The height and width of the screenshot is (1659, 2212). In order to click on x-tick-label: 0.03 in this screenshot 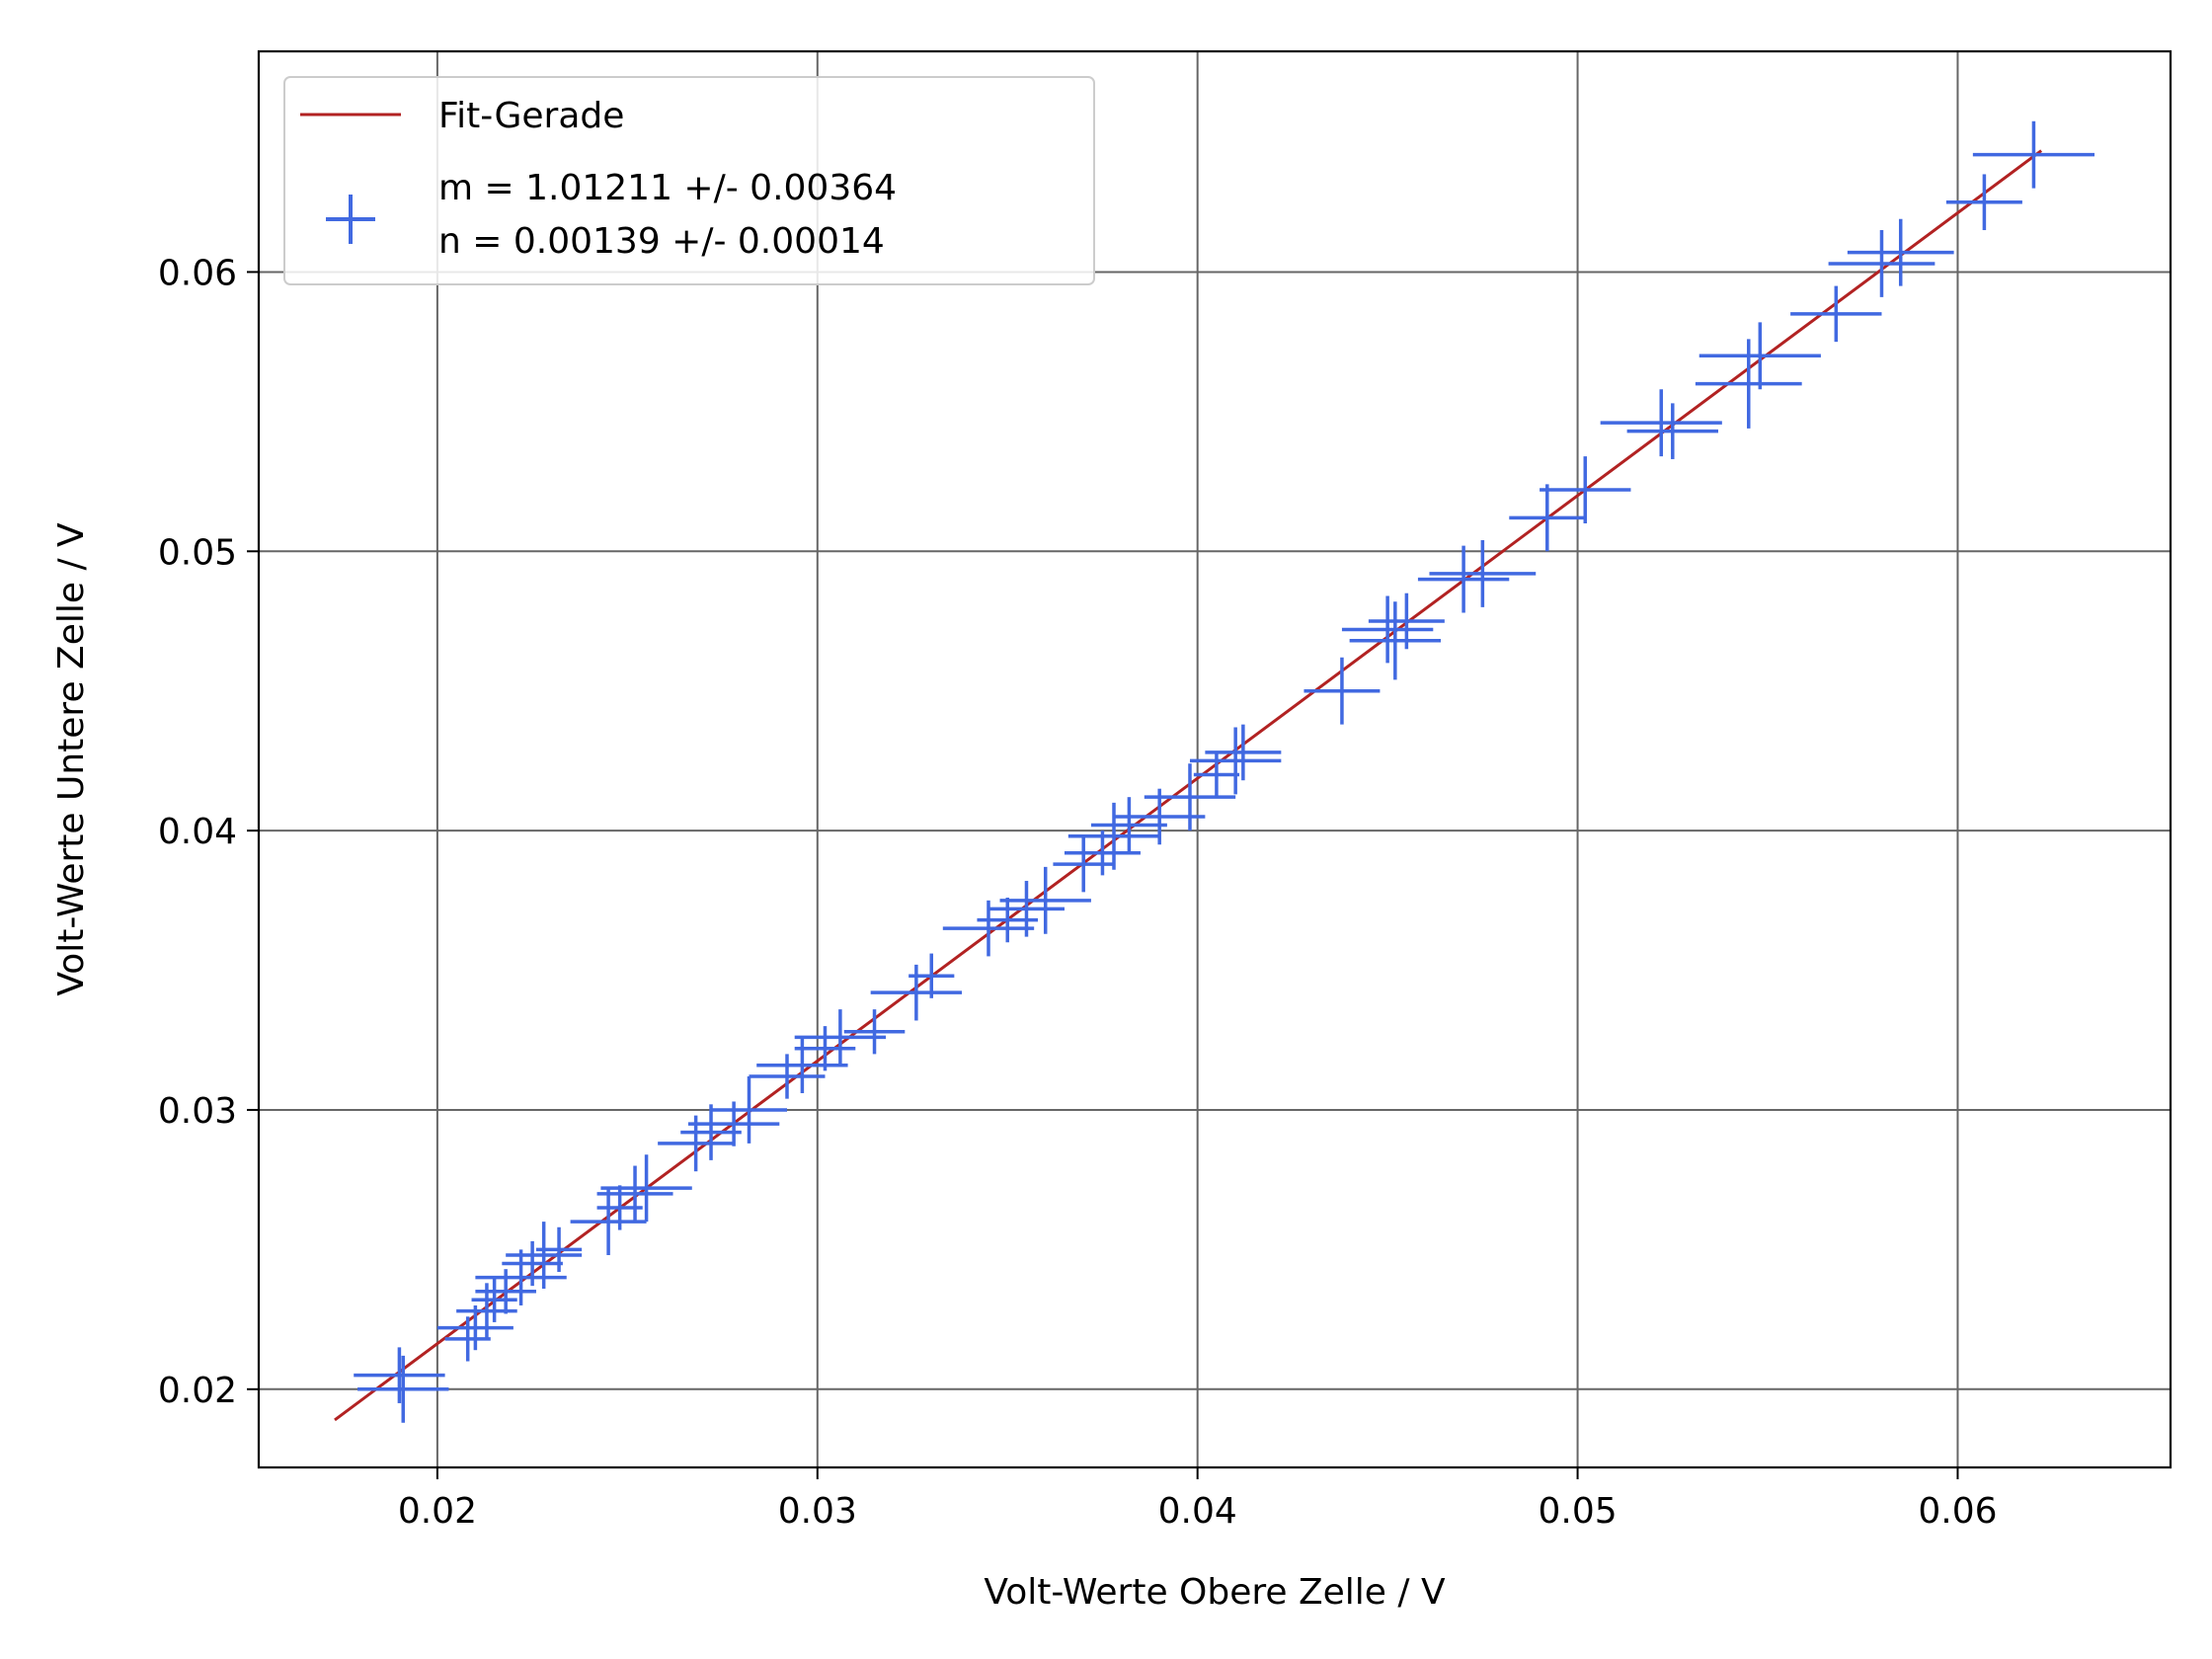, I will do `click(818, 1512)`.